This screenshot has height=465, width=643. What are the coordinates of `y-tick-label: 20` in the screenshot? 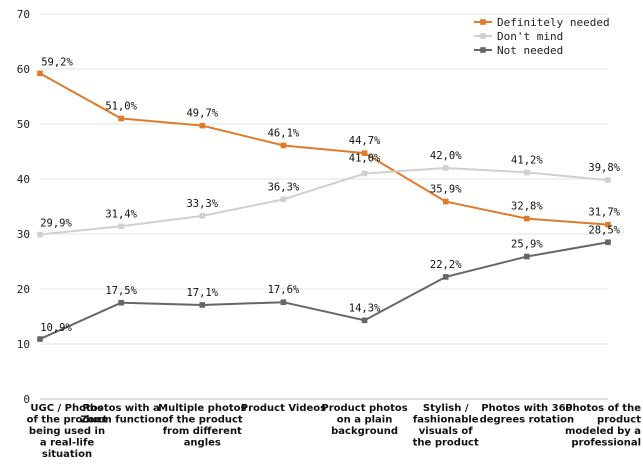 It's located at (23, 289).